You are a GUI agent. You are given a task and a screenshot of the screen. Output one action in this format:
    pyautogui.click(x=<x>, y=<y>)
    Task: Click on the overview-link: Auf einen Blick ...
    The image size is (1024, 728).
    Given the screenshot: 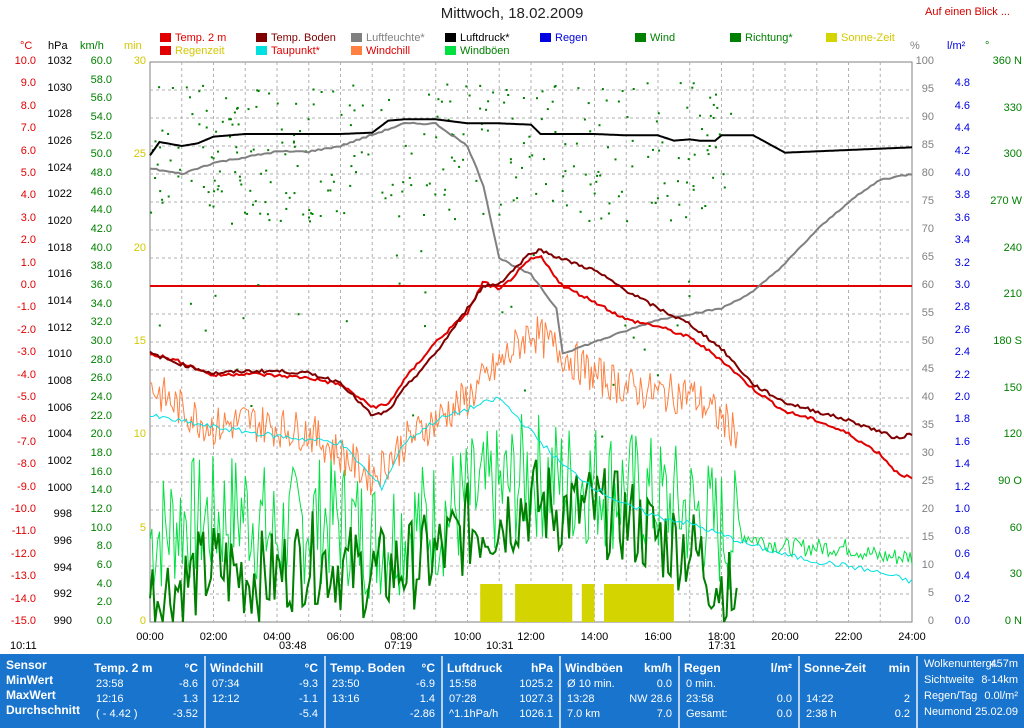 What is the action you would take?
    pyautogui.click(x=967, y=12)
    